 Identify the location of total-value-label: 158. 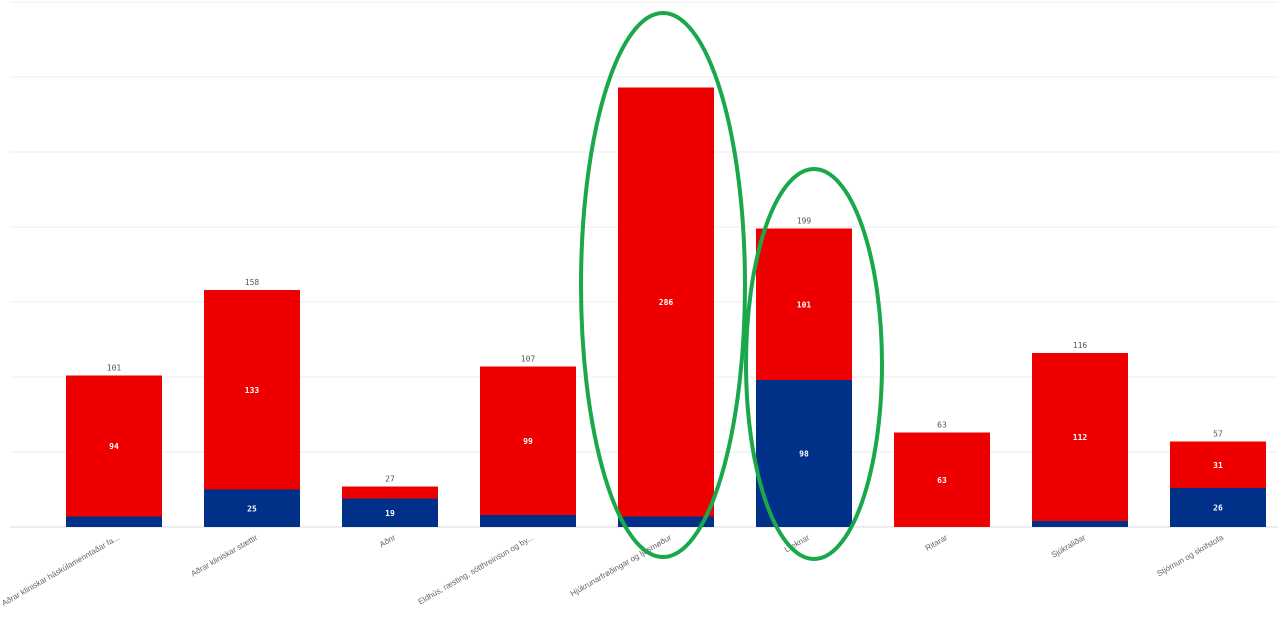
(252, 282).